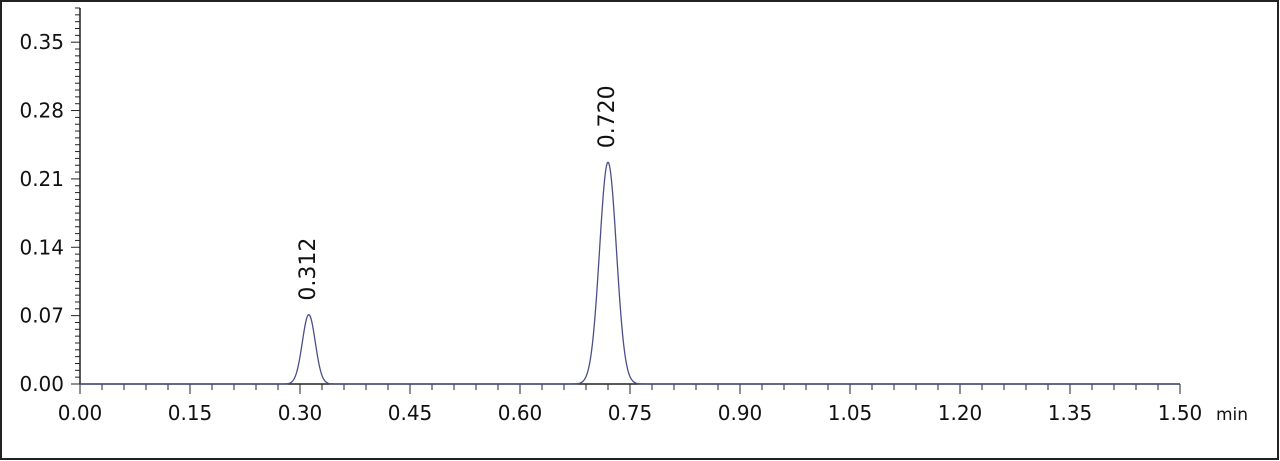  Describe the element at coordinates (41, 42) in the screenshot. I see `y-tick-label: 0.35` at that location.